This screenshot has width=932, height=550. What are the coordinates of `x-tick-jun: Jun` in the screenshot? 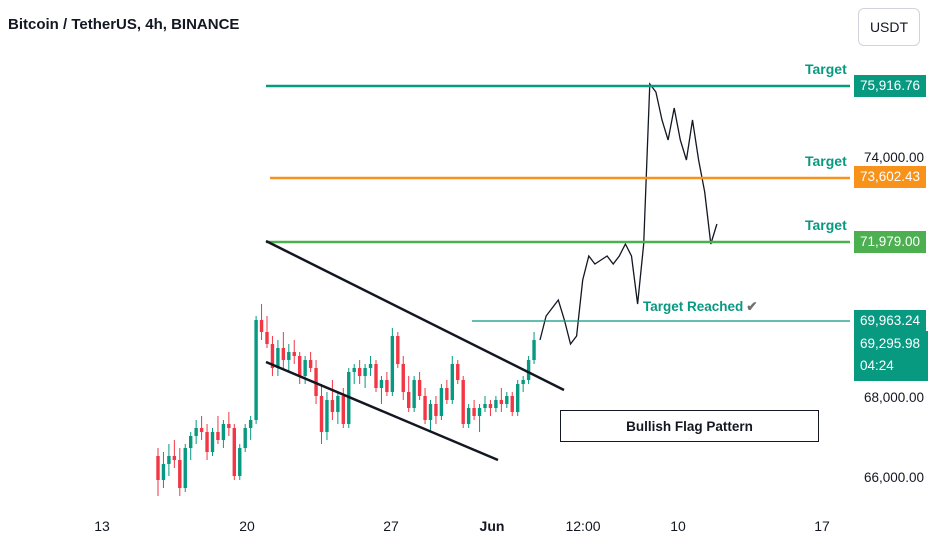 It's located at (492, 526).